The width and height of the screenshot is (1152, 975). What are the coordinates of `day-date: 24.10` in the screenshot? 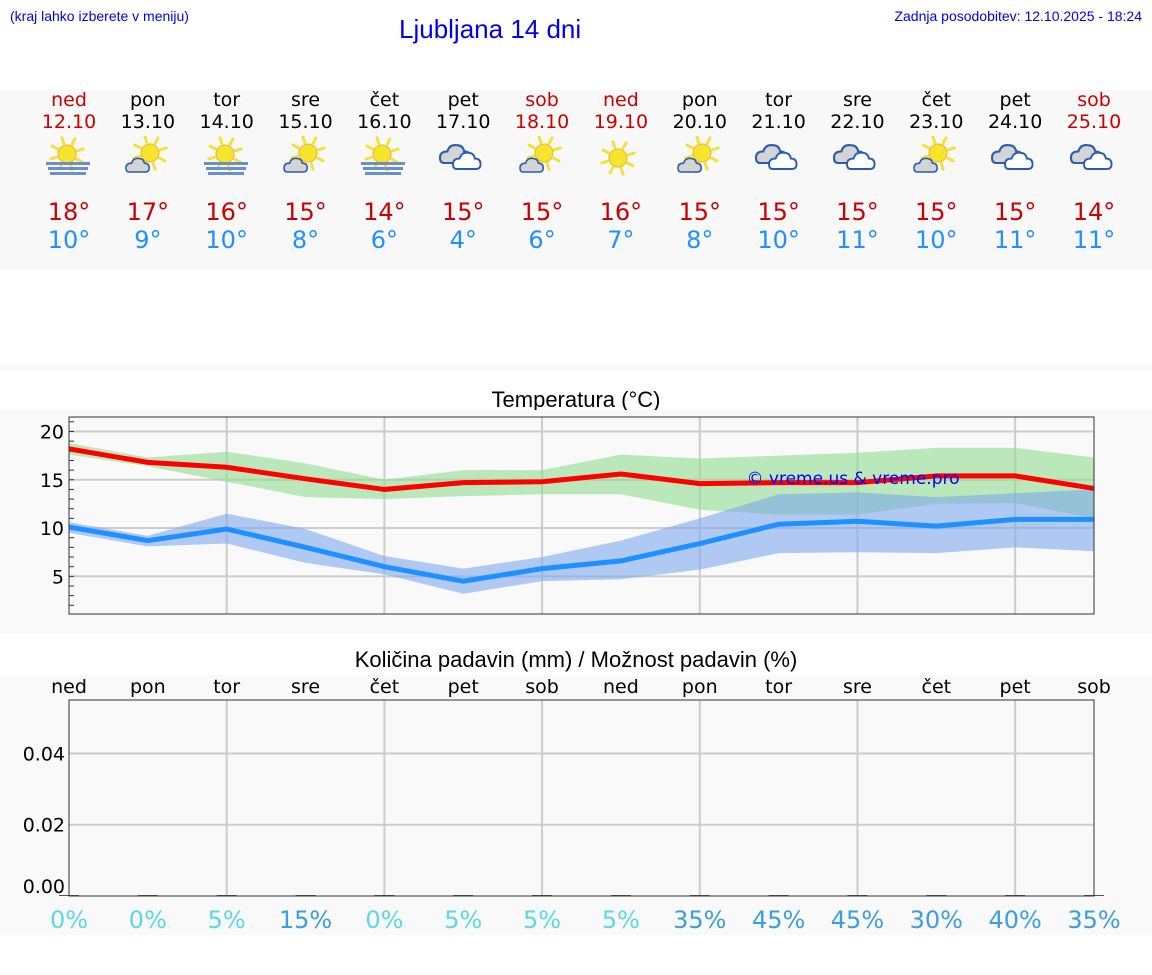 It's located at (1015, 122).